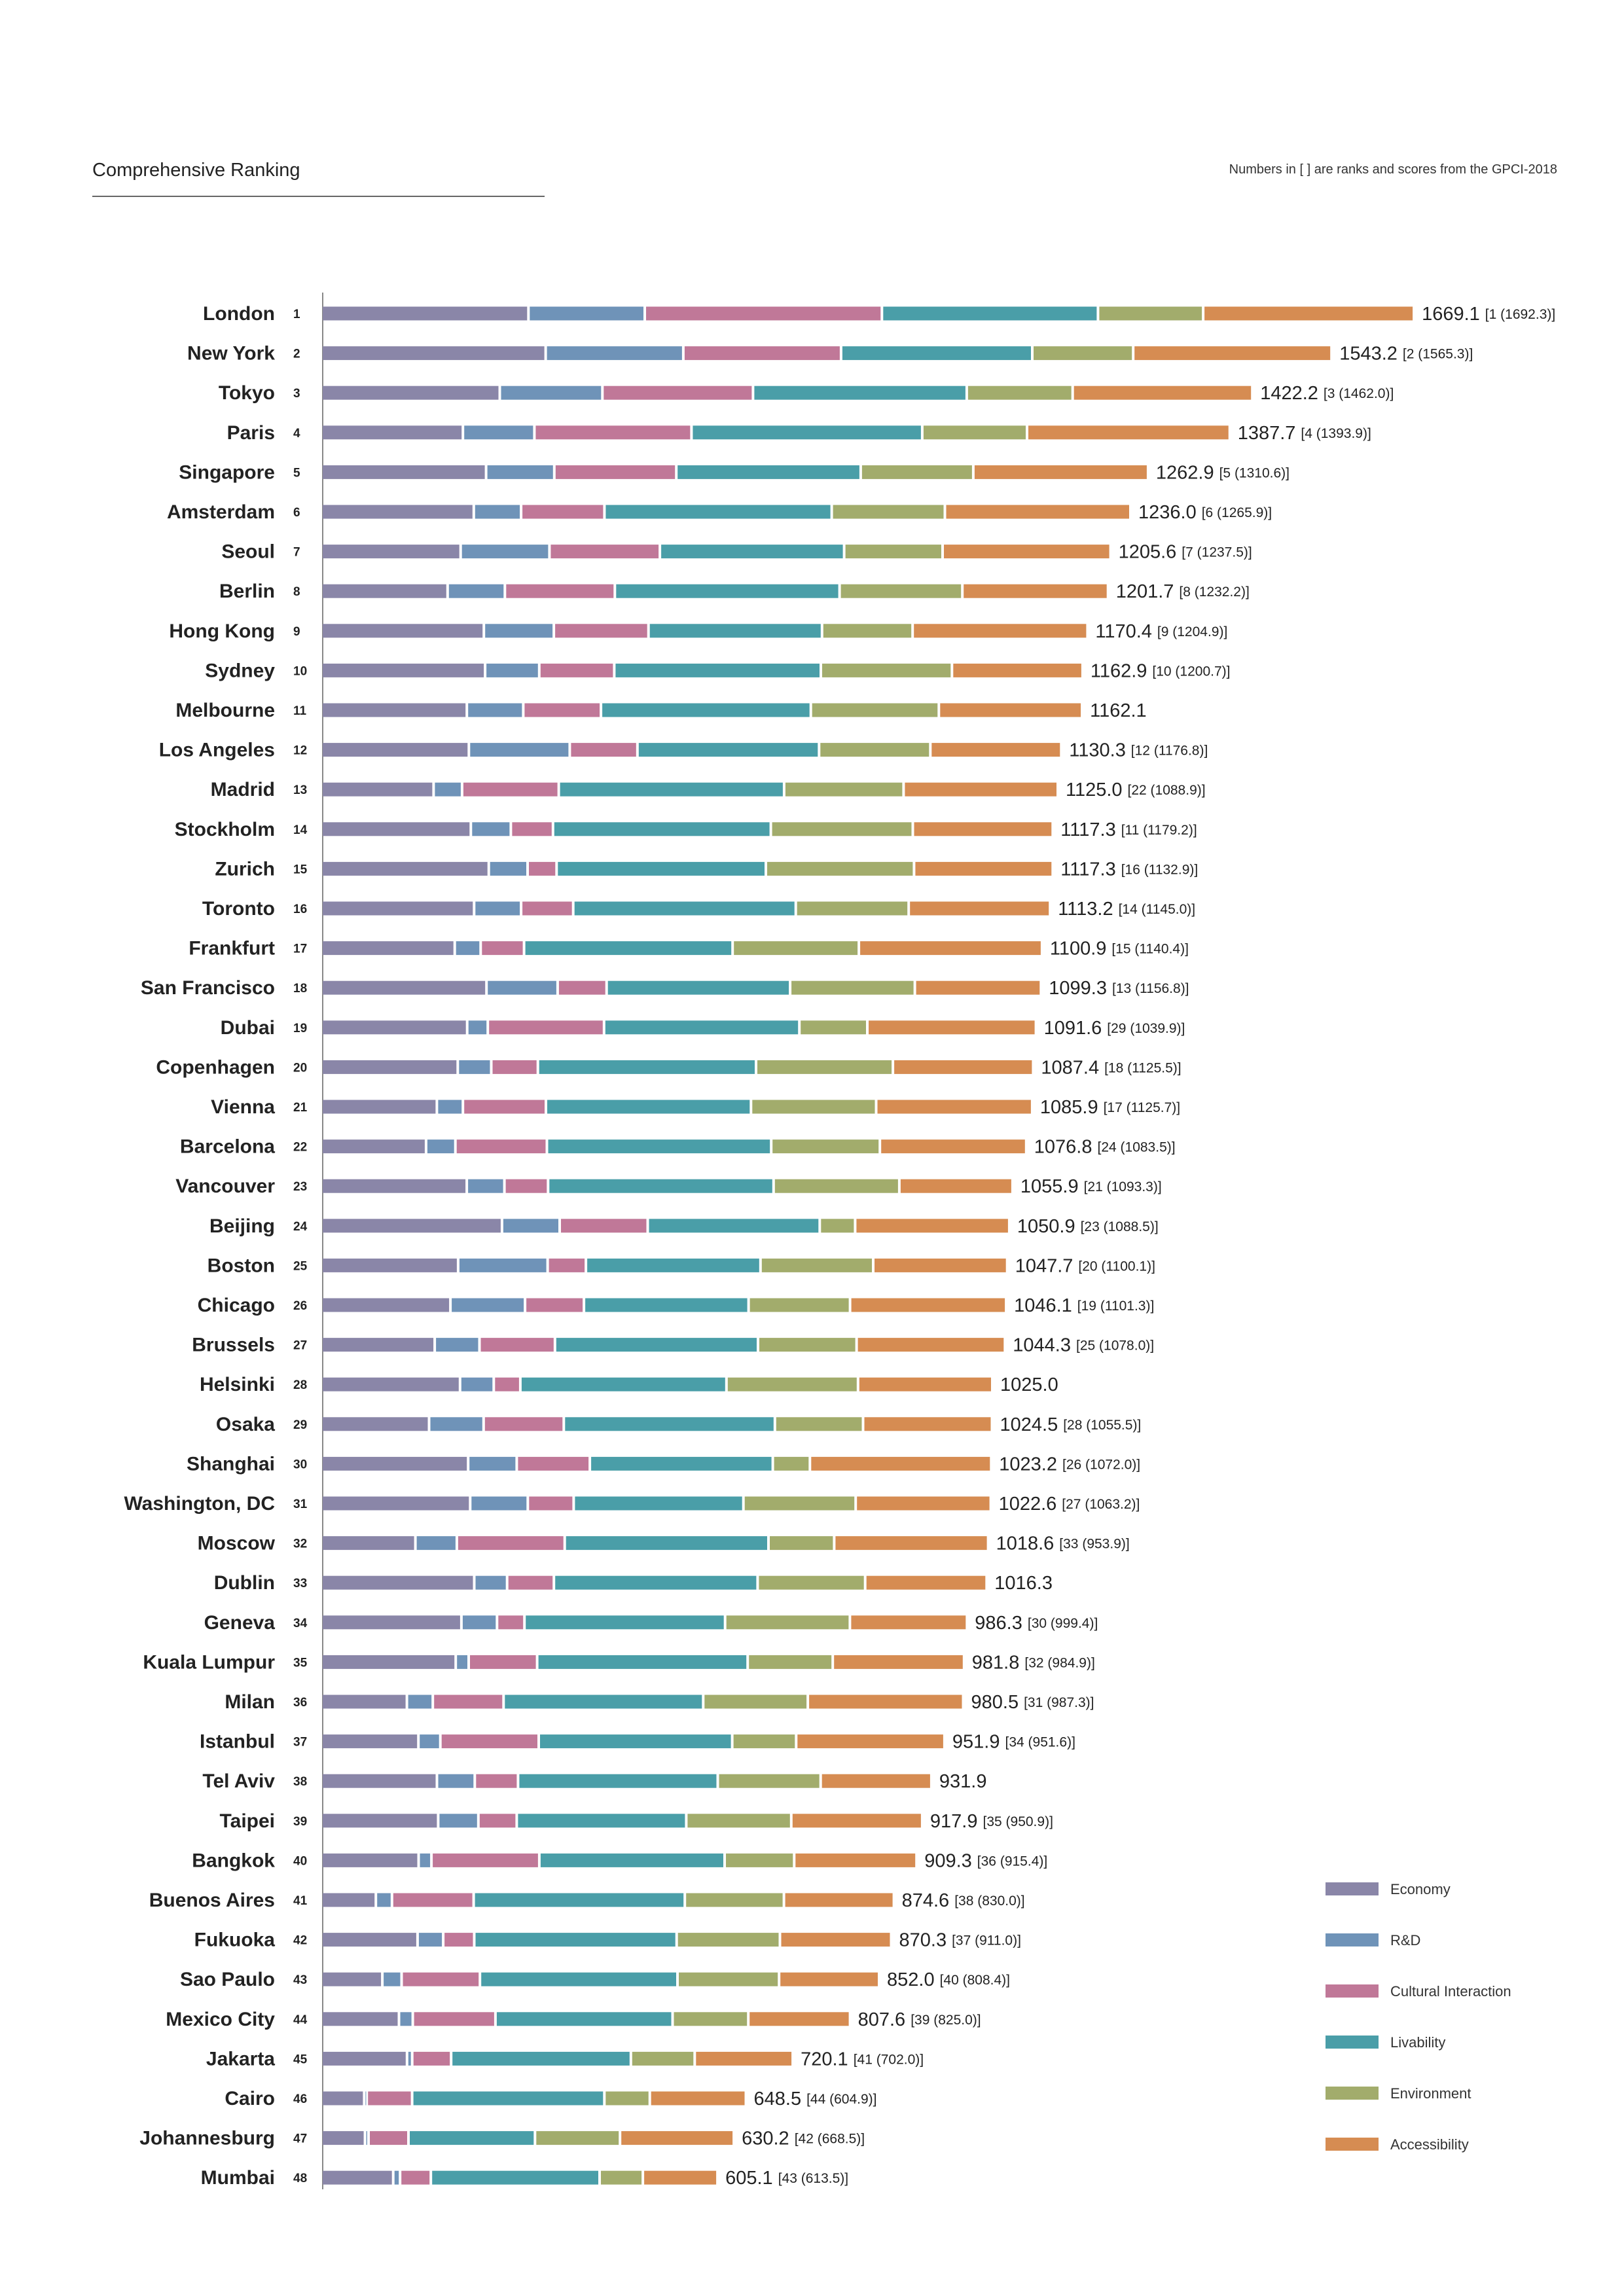 The height and width of the screenshot is (2296, 1624). Describe the element at coordinates (300, 2020) in the screenshot. I see `rank-label: 44` at that location.